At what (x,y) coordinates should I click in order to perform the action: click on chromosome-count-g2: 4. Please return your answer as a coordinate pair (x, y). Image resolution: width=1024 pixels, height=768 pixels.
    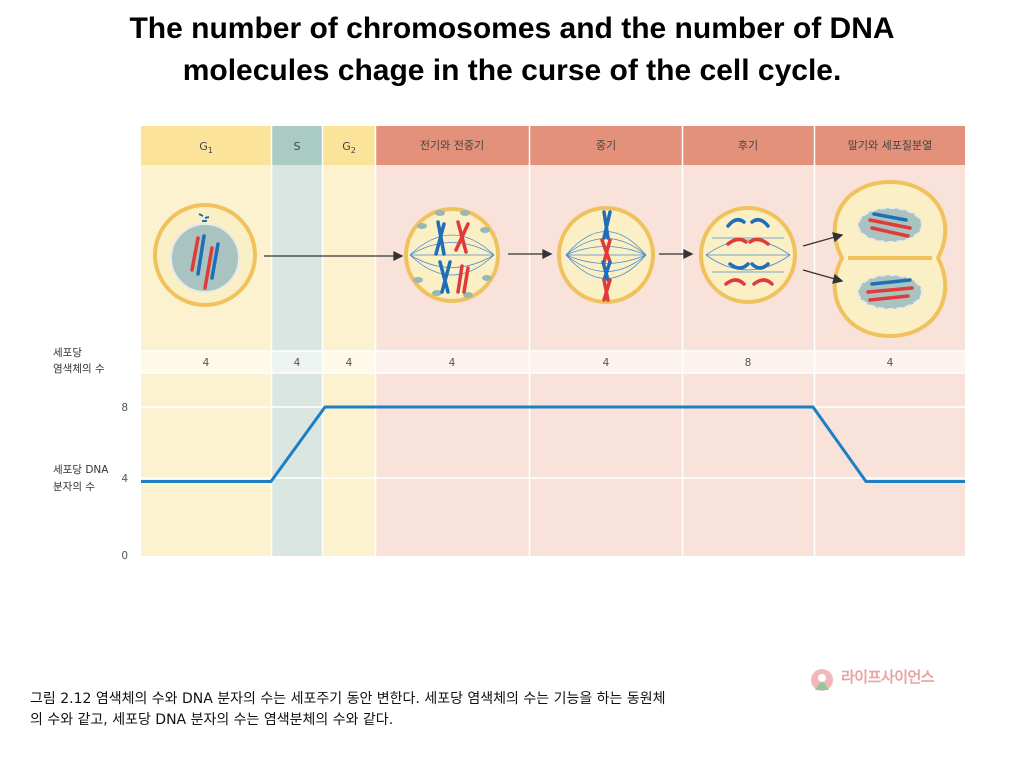
    Looking at the image, I should click on (349, 363).